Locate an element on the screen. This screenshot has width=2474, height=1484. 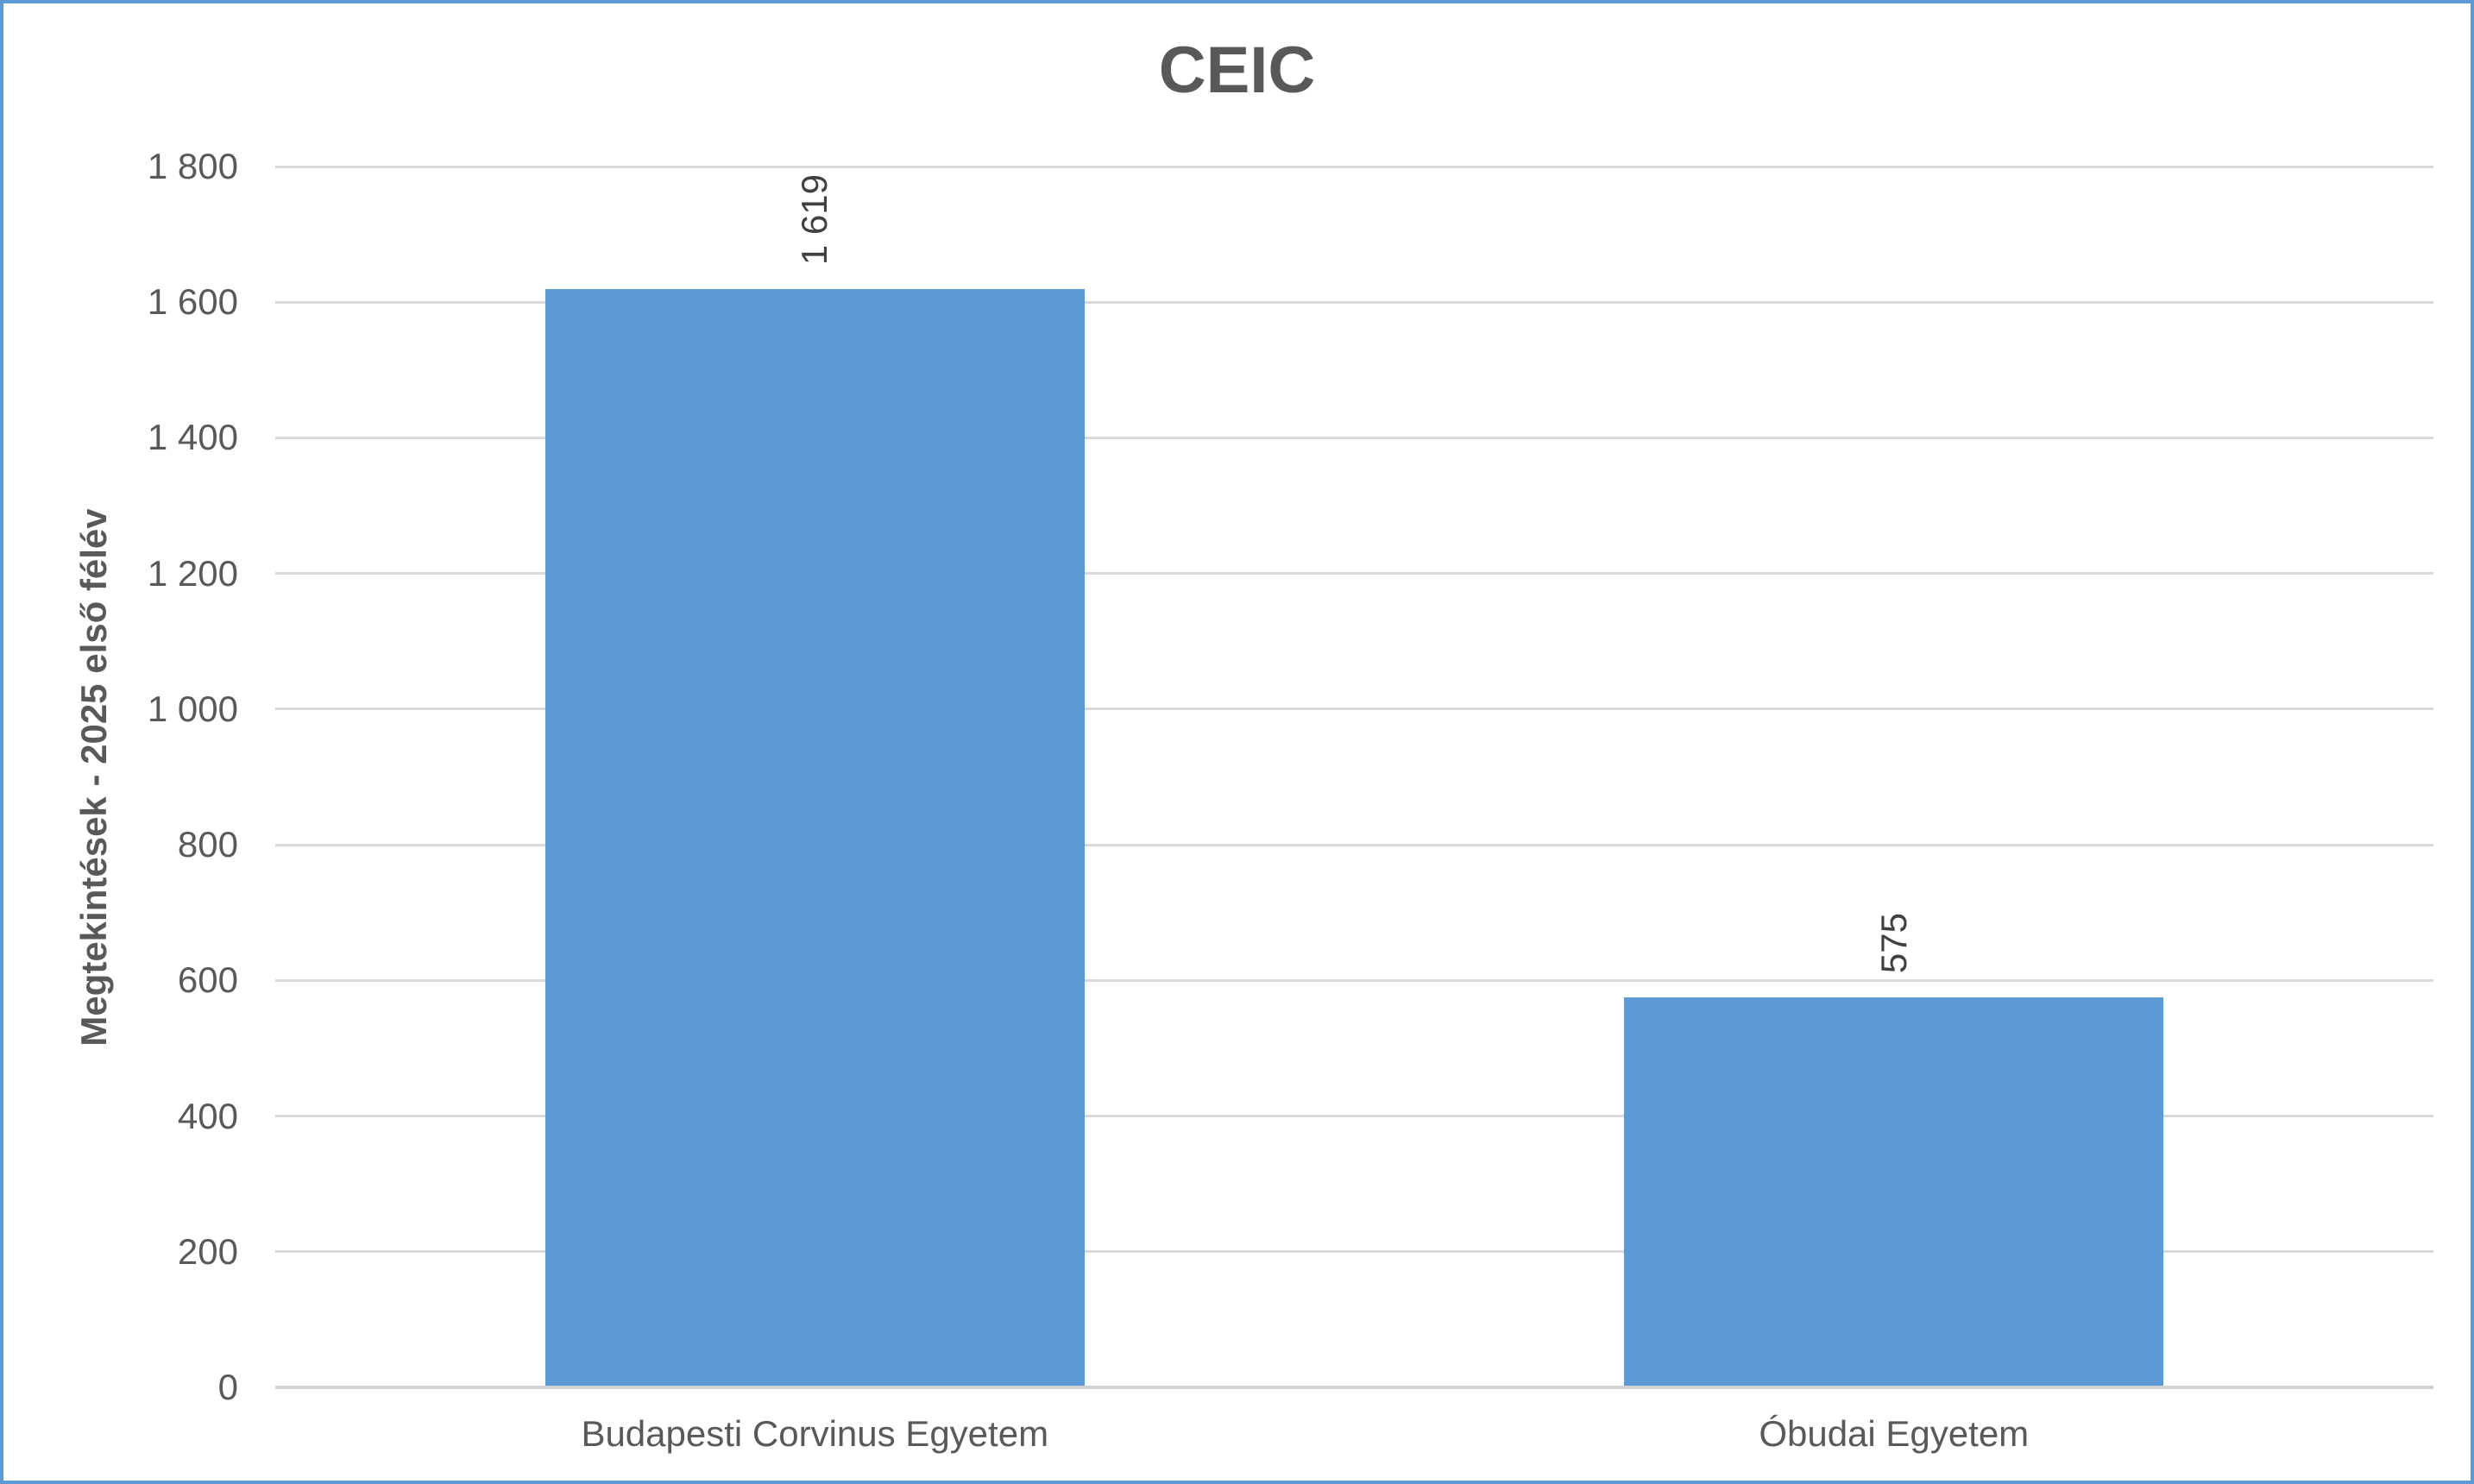
bar is located at coordinates (1894, 1192).